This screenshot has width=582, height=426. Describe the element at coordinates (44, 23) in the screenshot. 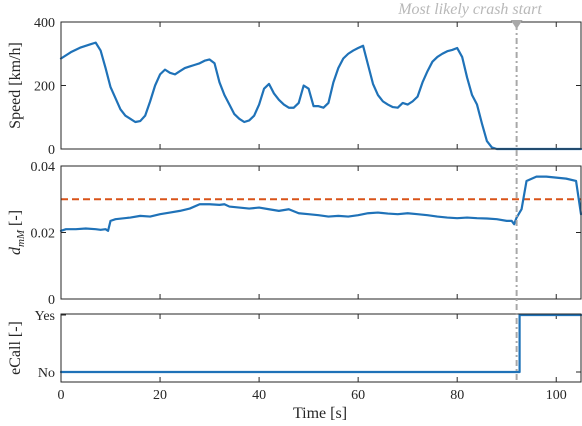

I see `speed-ytick-label: 400` at that location.